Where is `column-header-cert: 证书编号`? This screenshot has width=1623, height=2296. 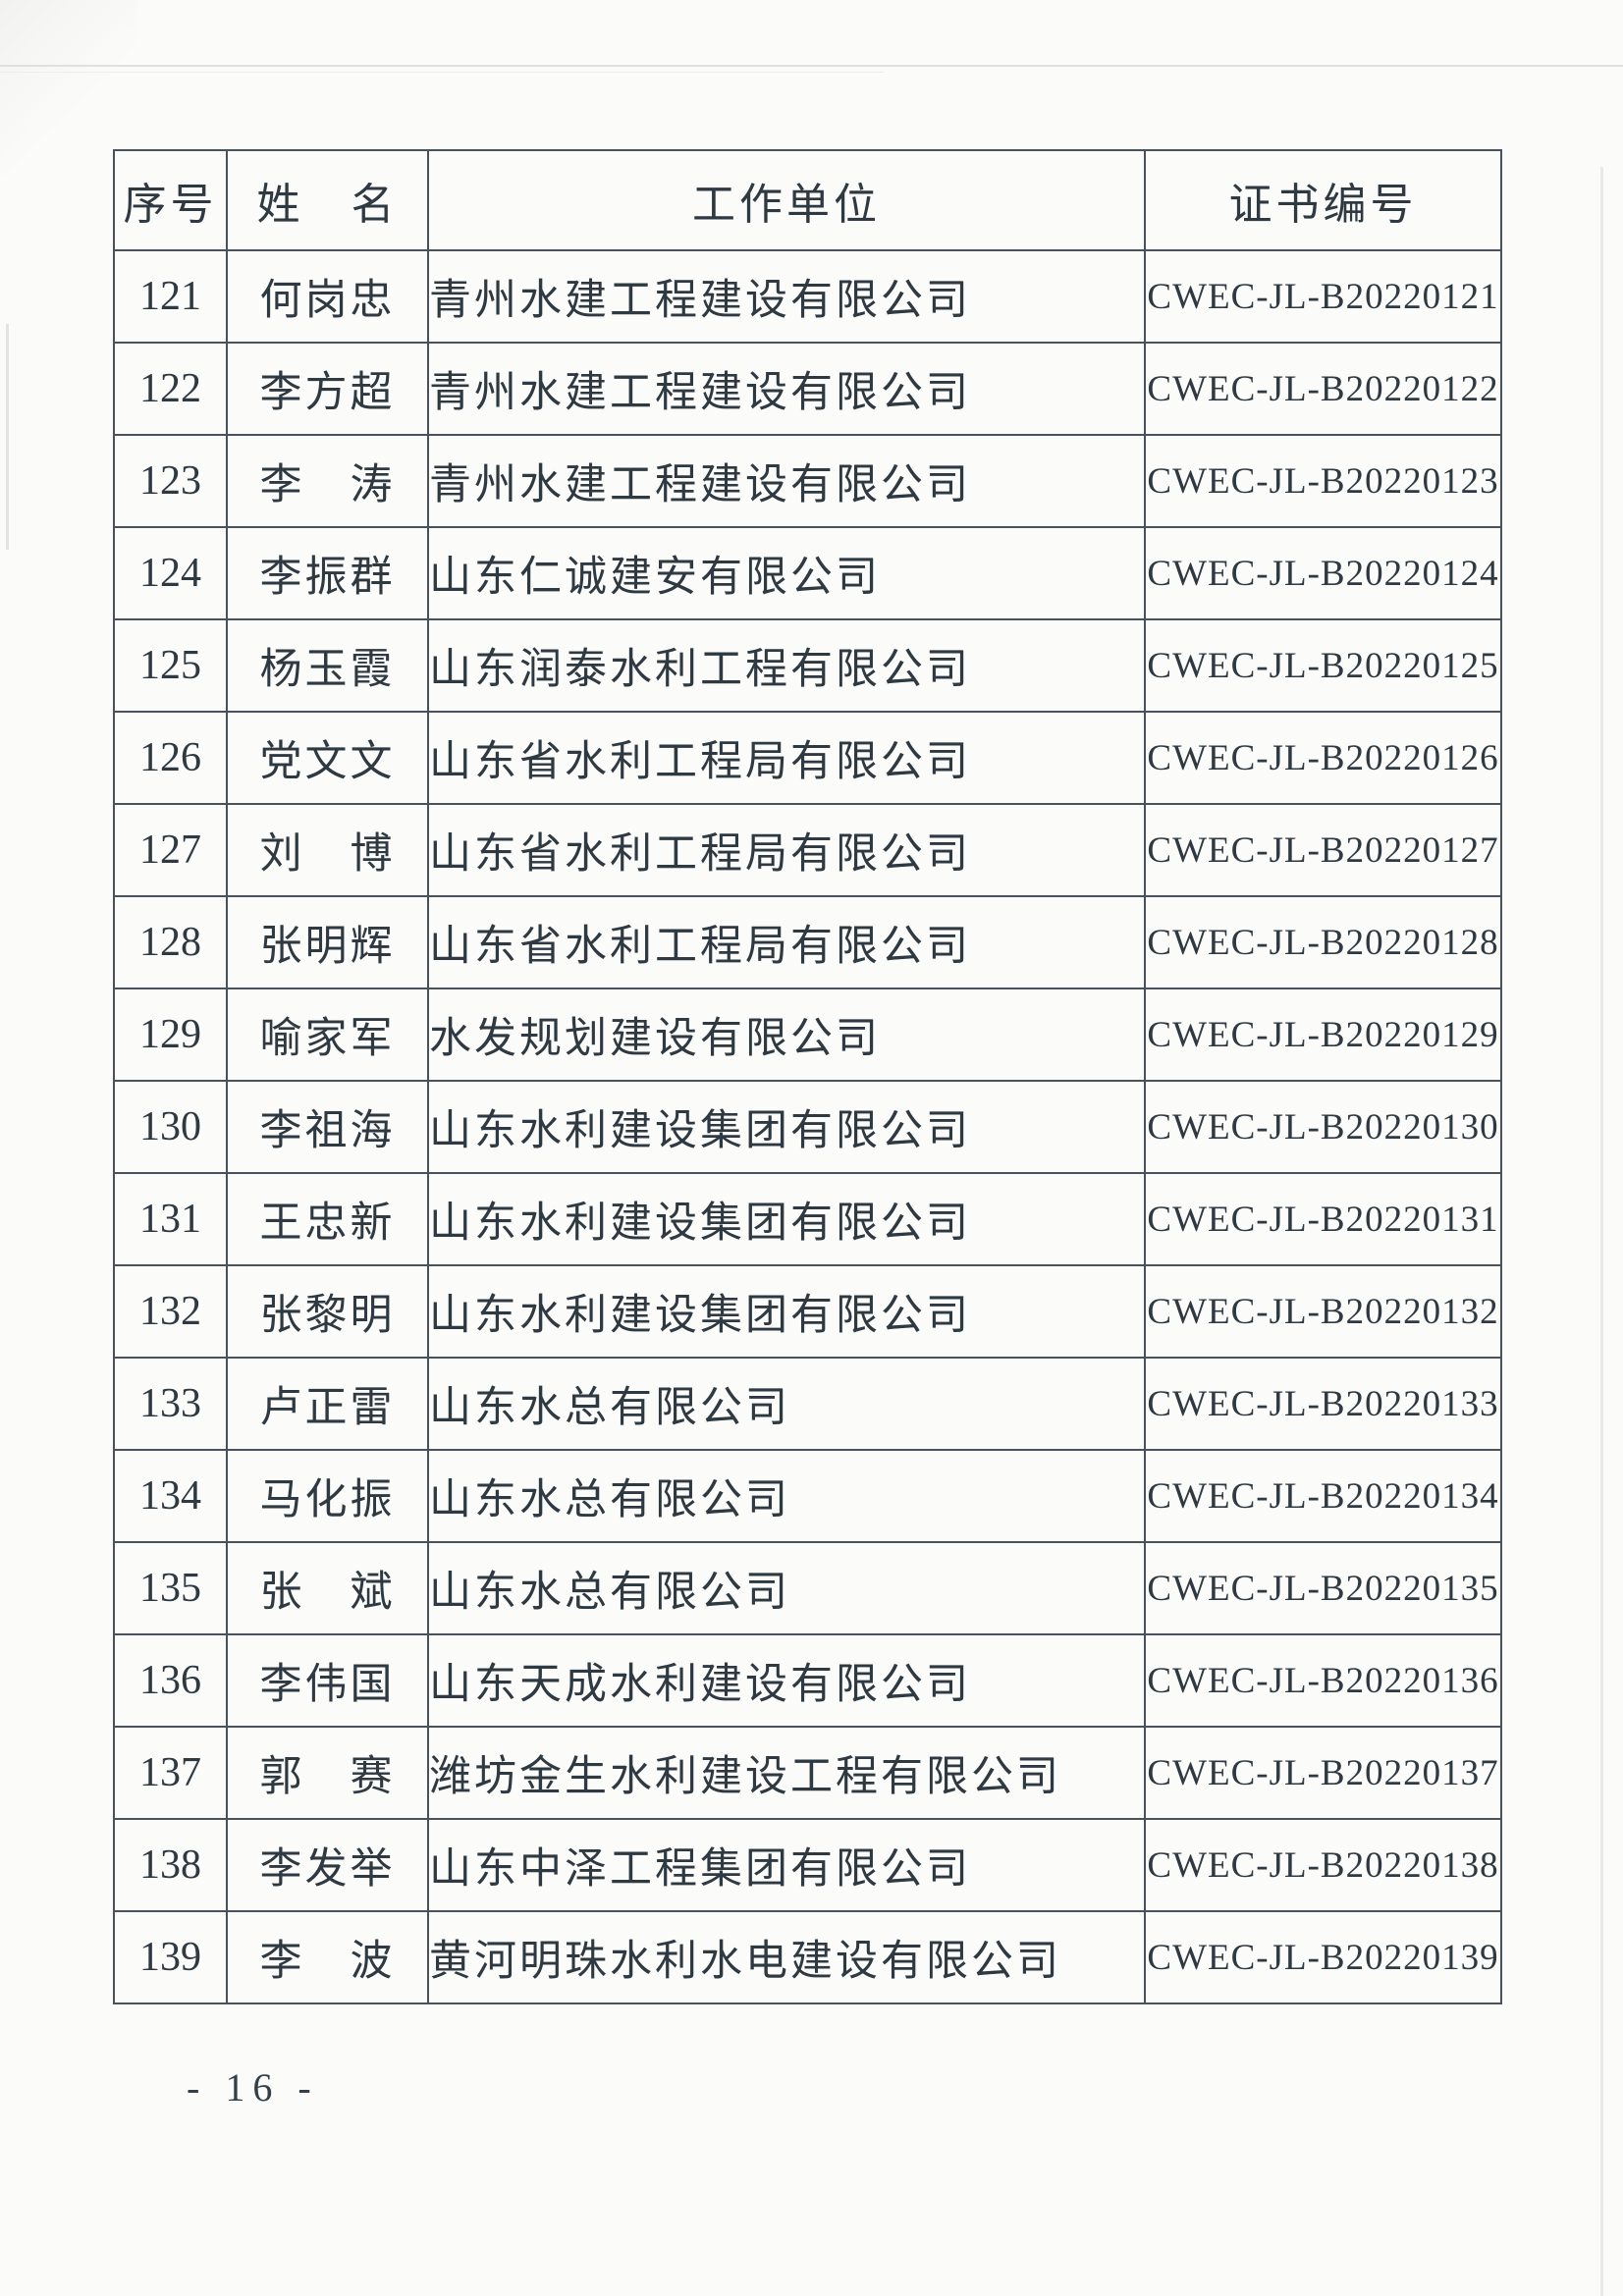 column-header-cert: 证书编号 is located at coordinates (1323, 200).